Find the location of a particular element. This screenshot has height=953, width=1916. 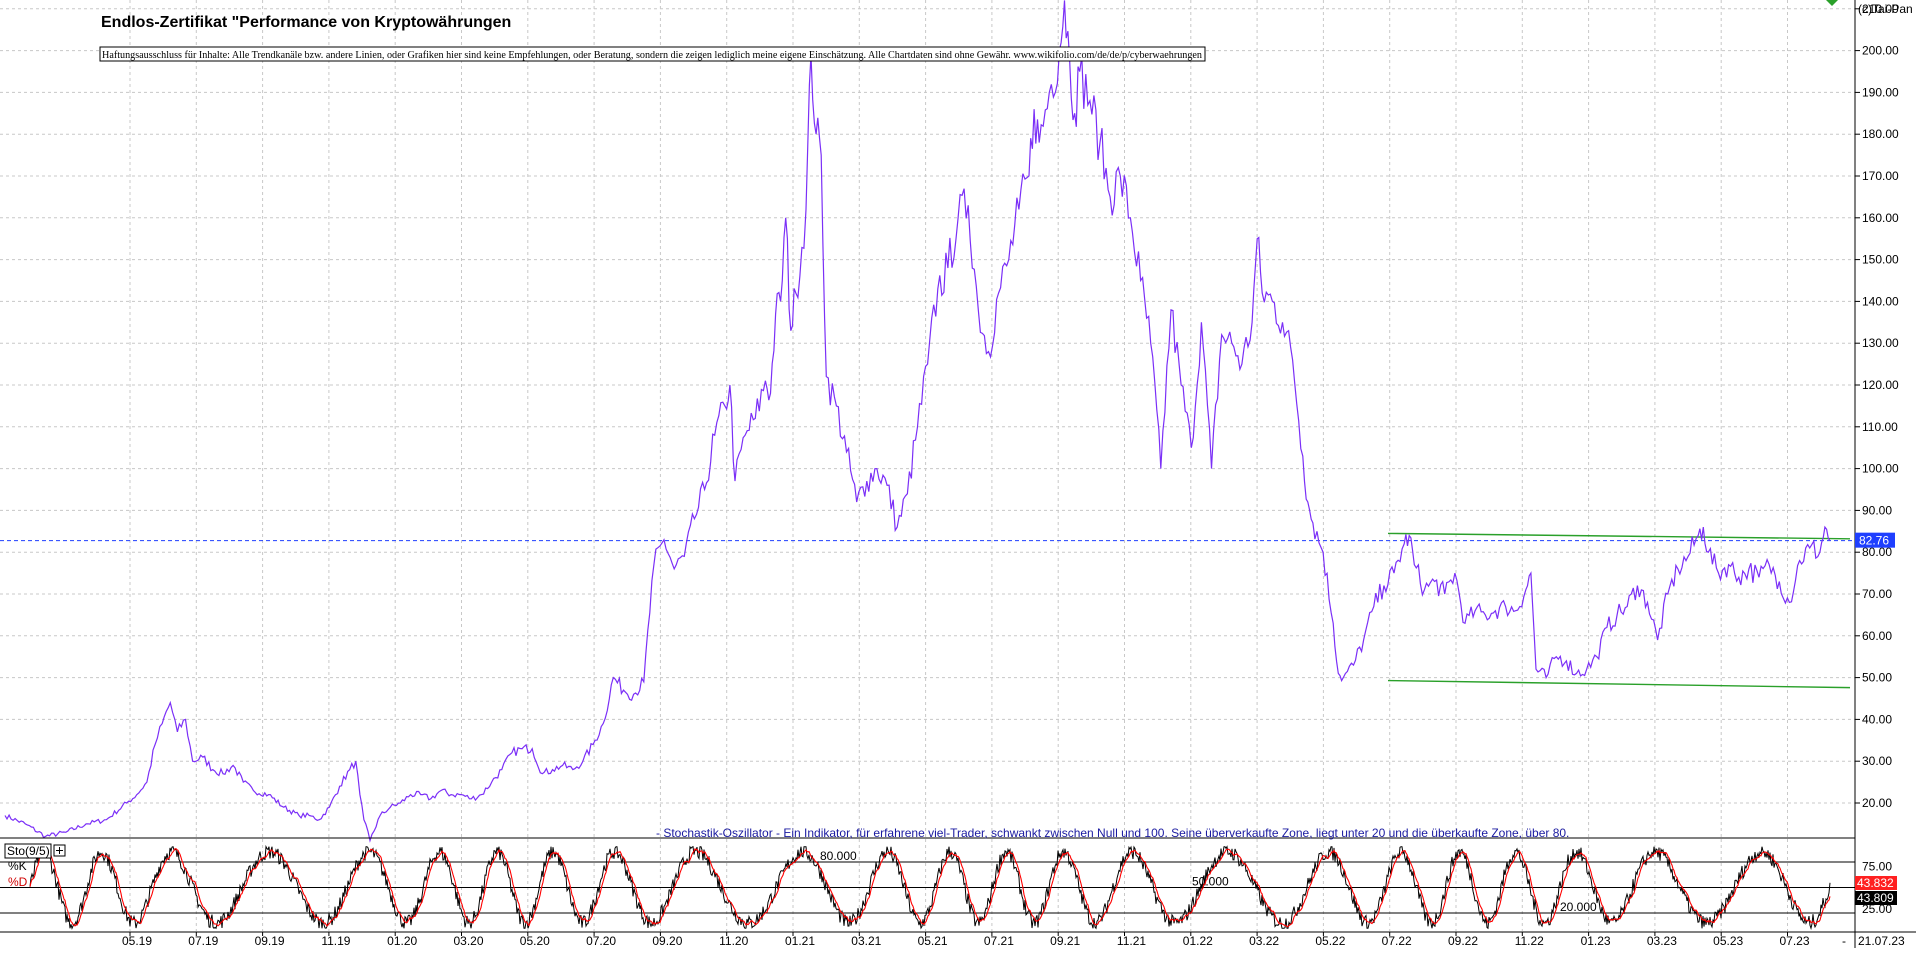

level-lower-label: 20.000 is located at coordinates (1578, 907).